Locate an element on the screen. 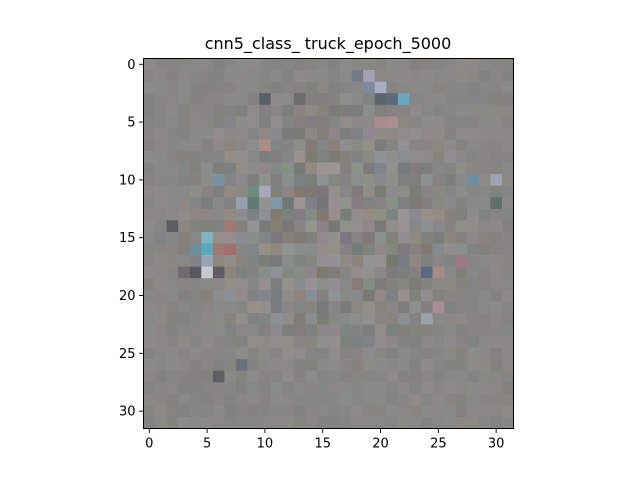 This screenshot has width=640, height=480. x-tick-label: 0 is located at coordinates (149, 444).